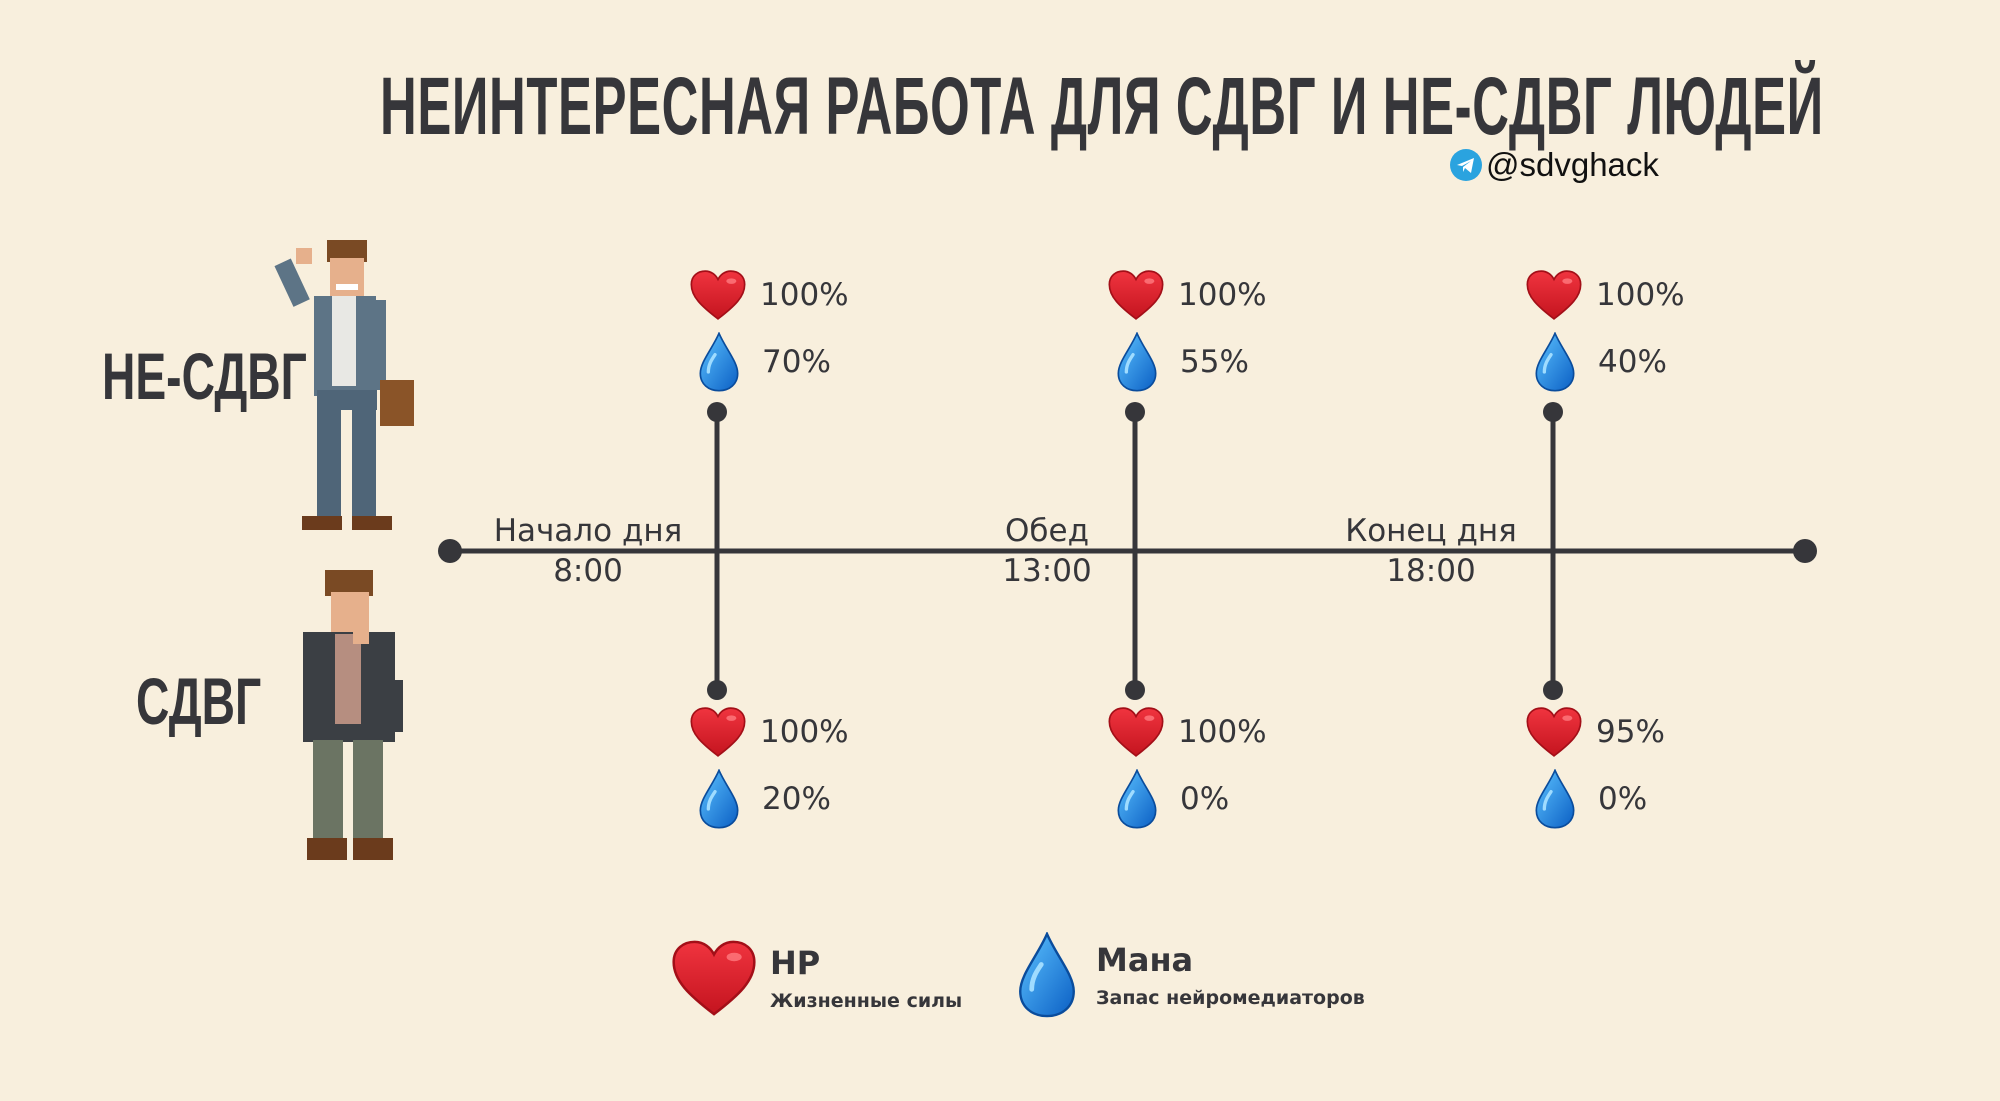 Image resolution: width=2000 pixels, height=1101 pixels. I want to click on non-adhd-character, so click(344, 385).